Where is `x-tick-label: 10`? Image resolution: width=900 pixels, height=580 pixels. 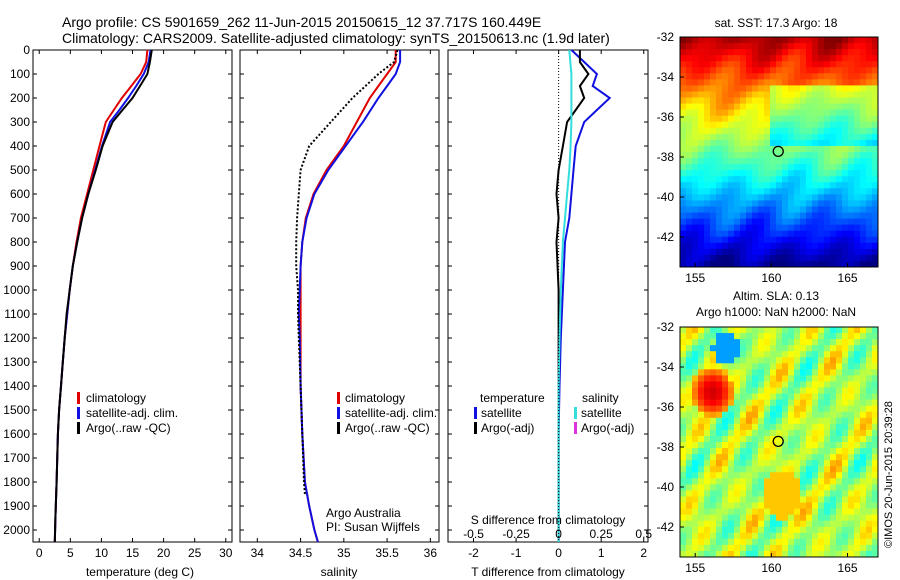
x-tick-label: 10 is located at coordinates (102, 553).